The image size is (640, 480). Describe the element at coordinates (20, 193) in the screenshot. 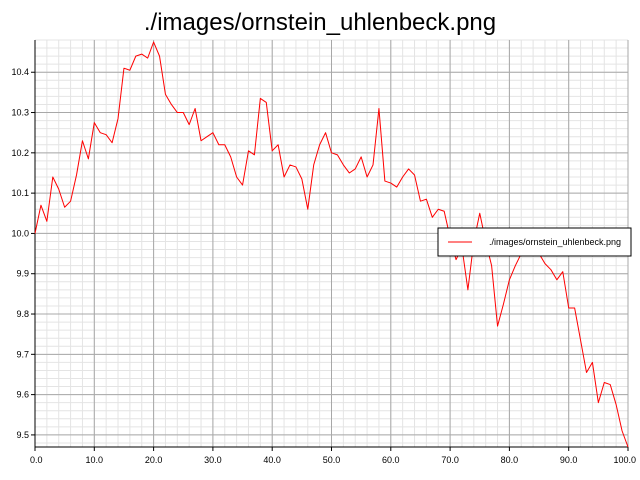

I see `y-tick-label: 10.1` at that location.